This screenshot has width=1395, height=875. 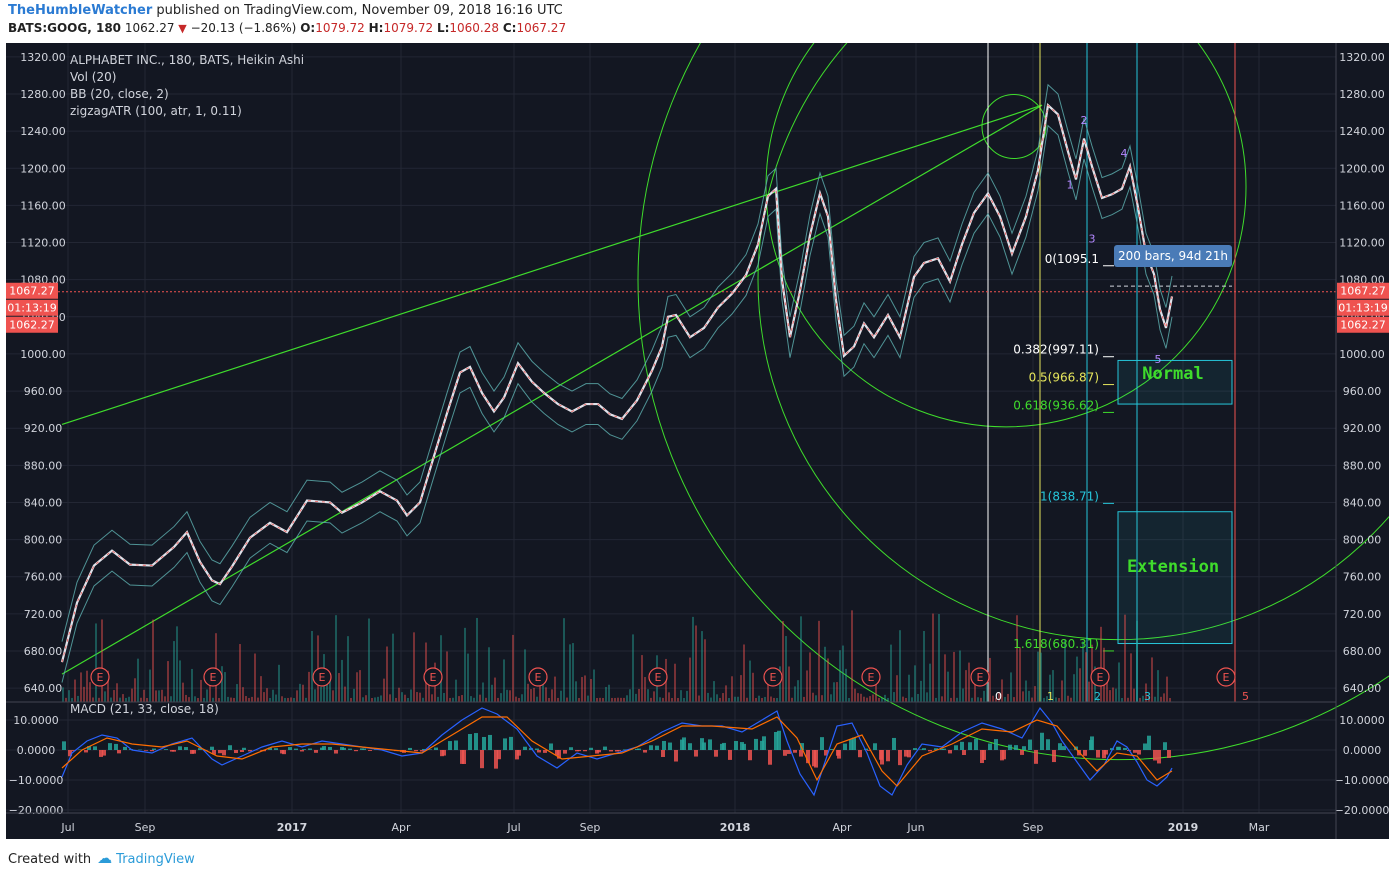 I want to click on time-tick-label: Sep, so click(x=145, y=827).